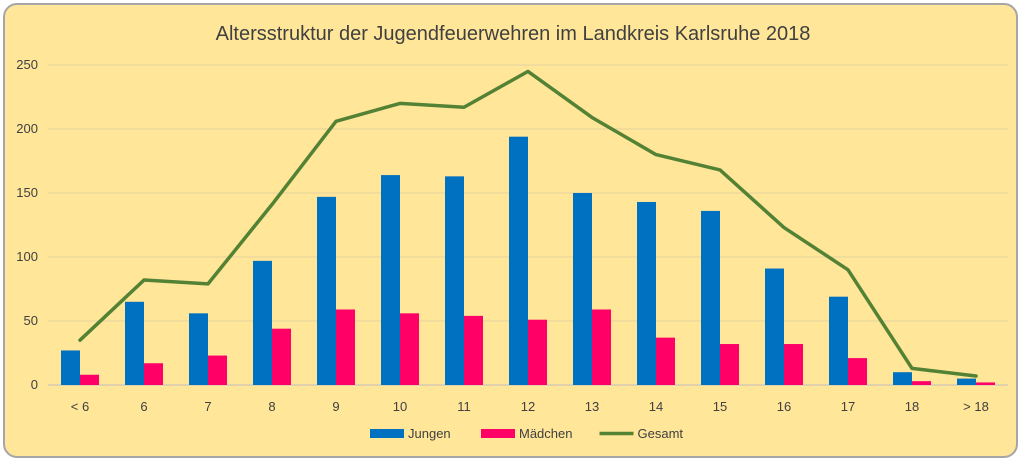 The image size is (1024, 463). Describe the element at coordinates (661, 433) in the screenshot. I see `legend-label: Gesamt` at that location.